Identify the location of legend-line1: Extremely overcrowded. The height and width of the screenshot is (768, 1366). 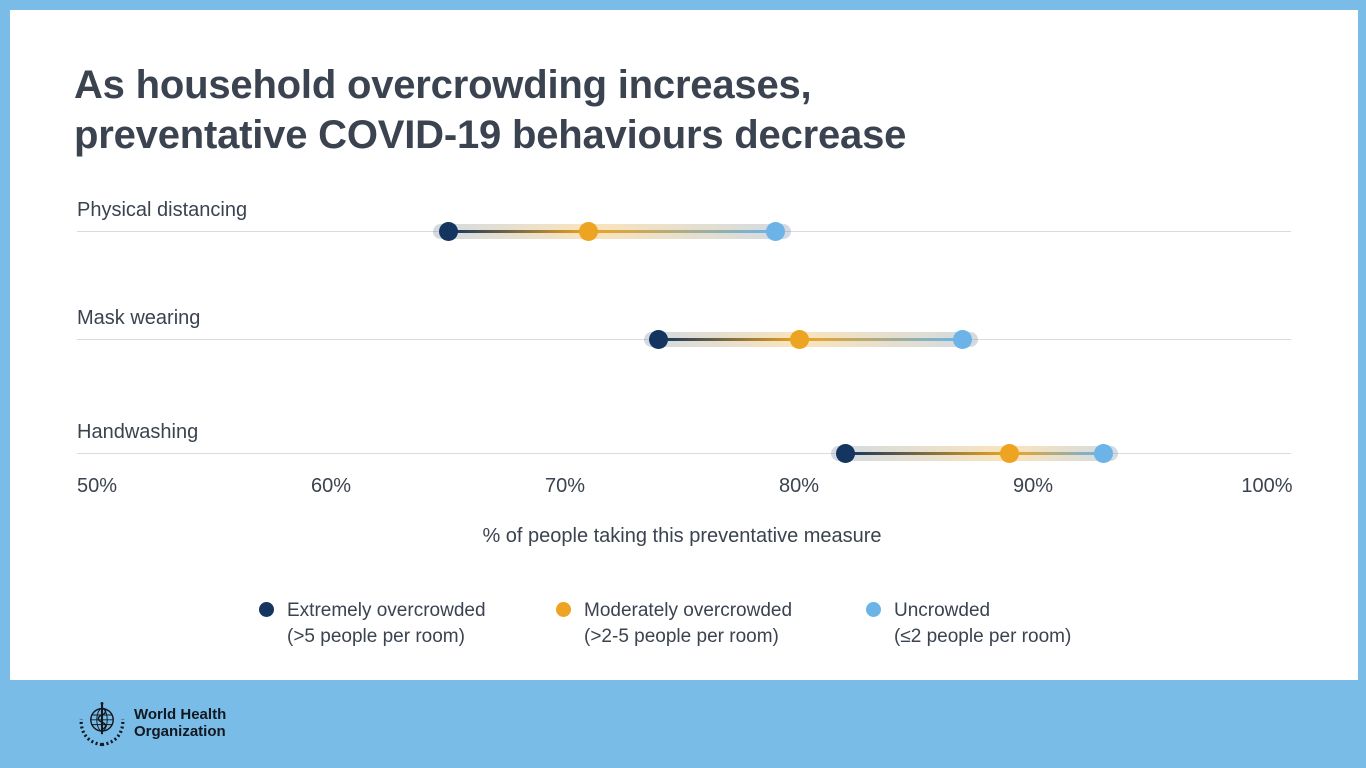
(386, 610).